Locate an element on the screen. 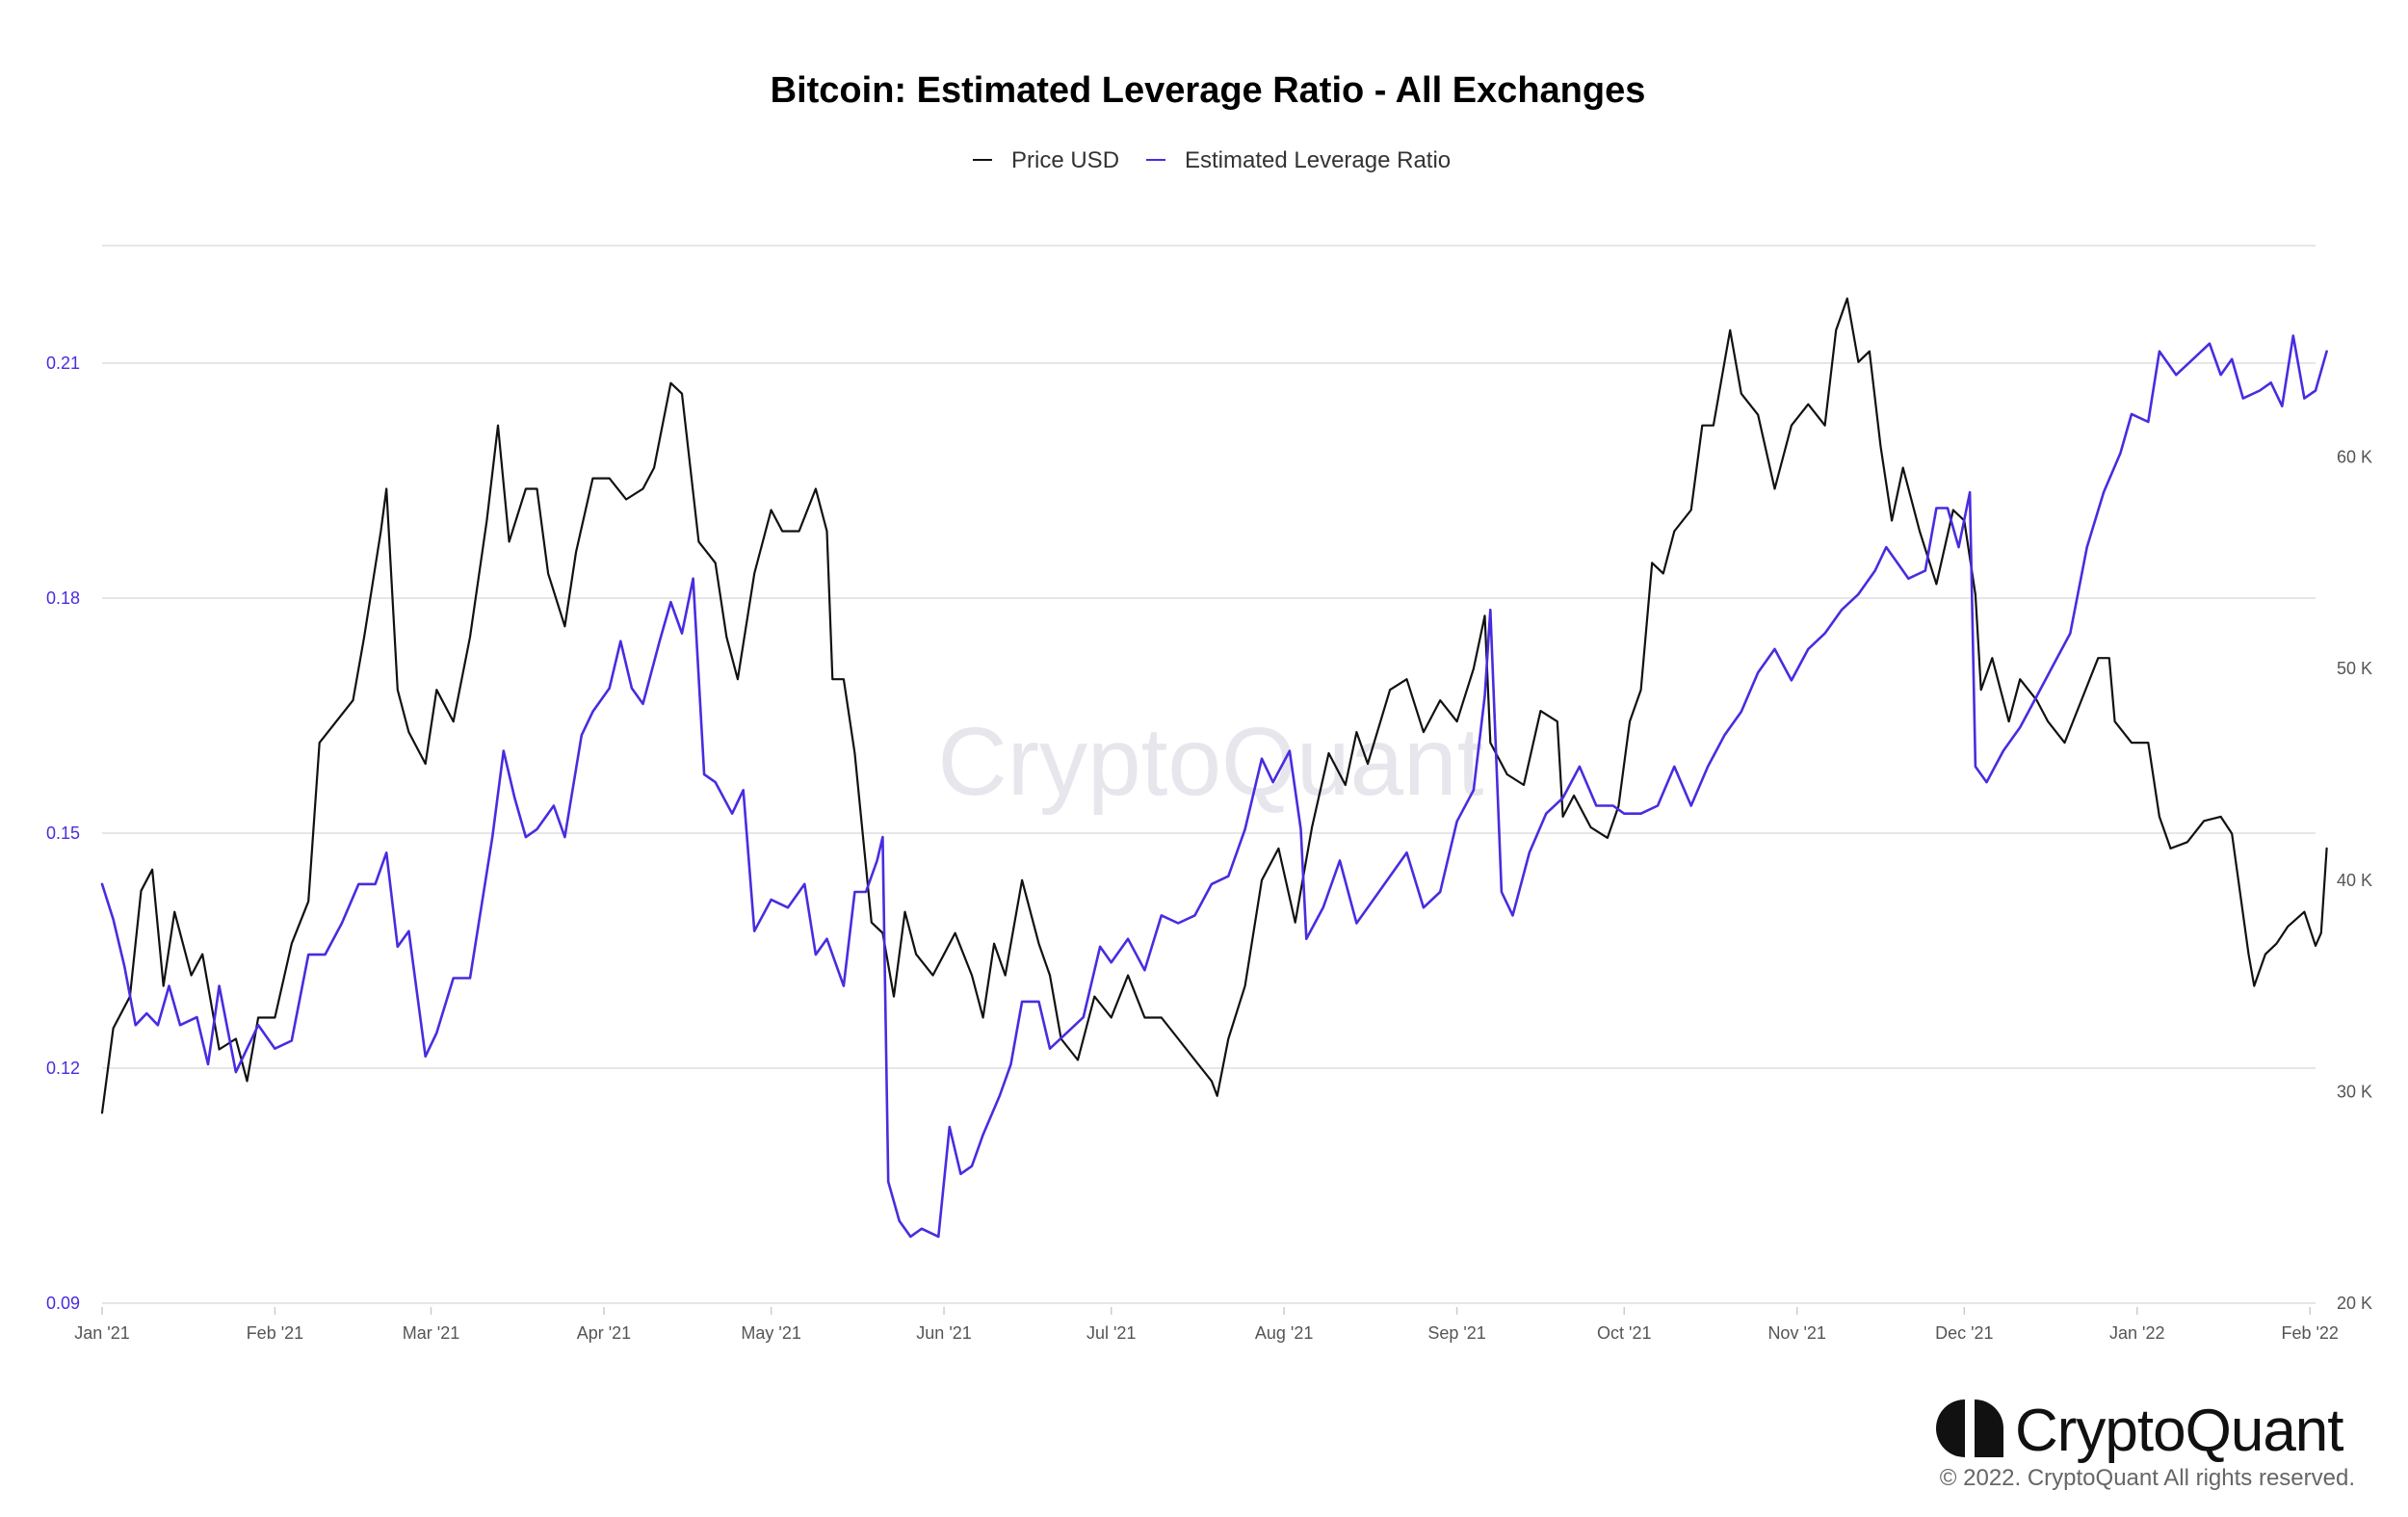  brand-logo: CryptoQuant is located at coordinates (2140, 1431).